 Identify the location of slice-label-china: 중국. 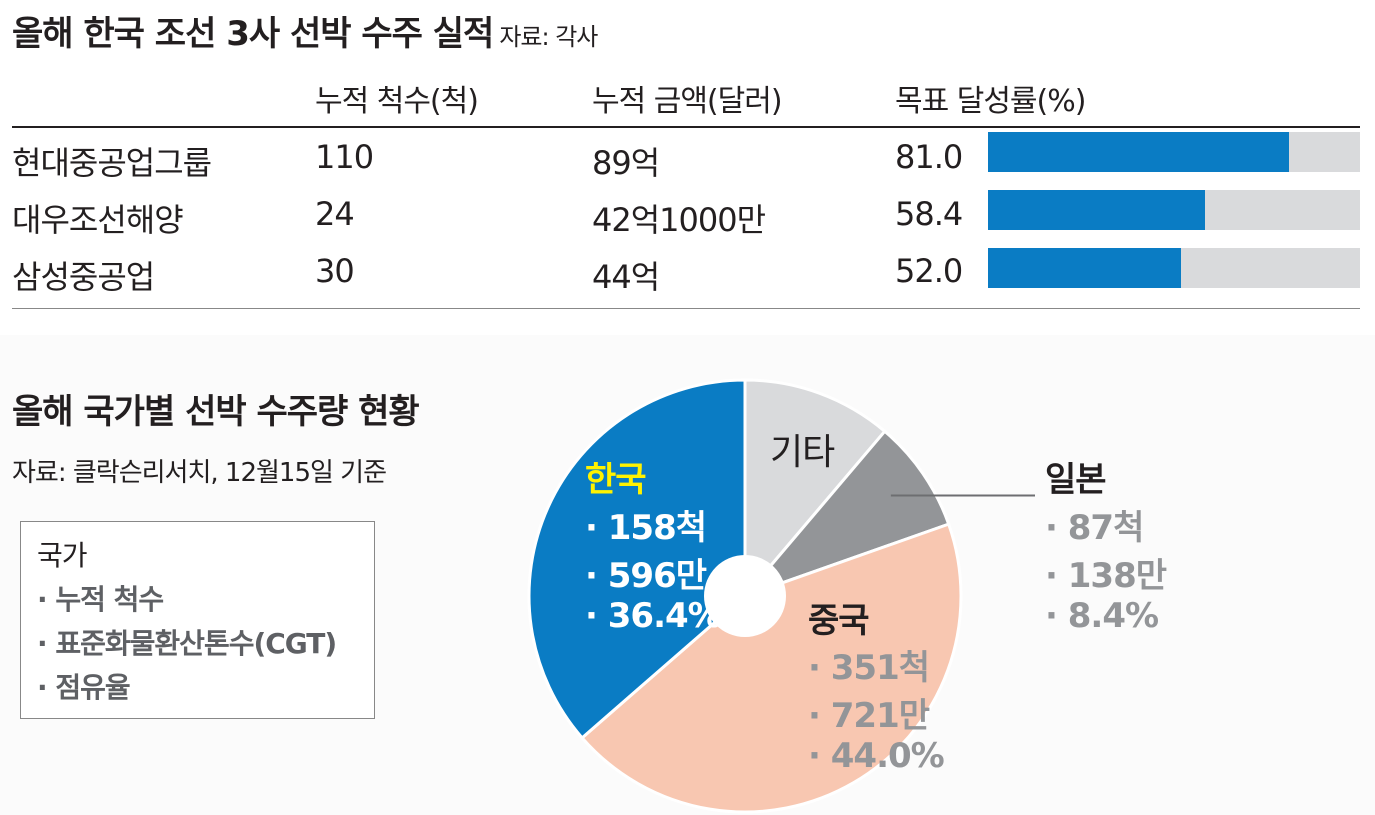
(839, 621).